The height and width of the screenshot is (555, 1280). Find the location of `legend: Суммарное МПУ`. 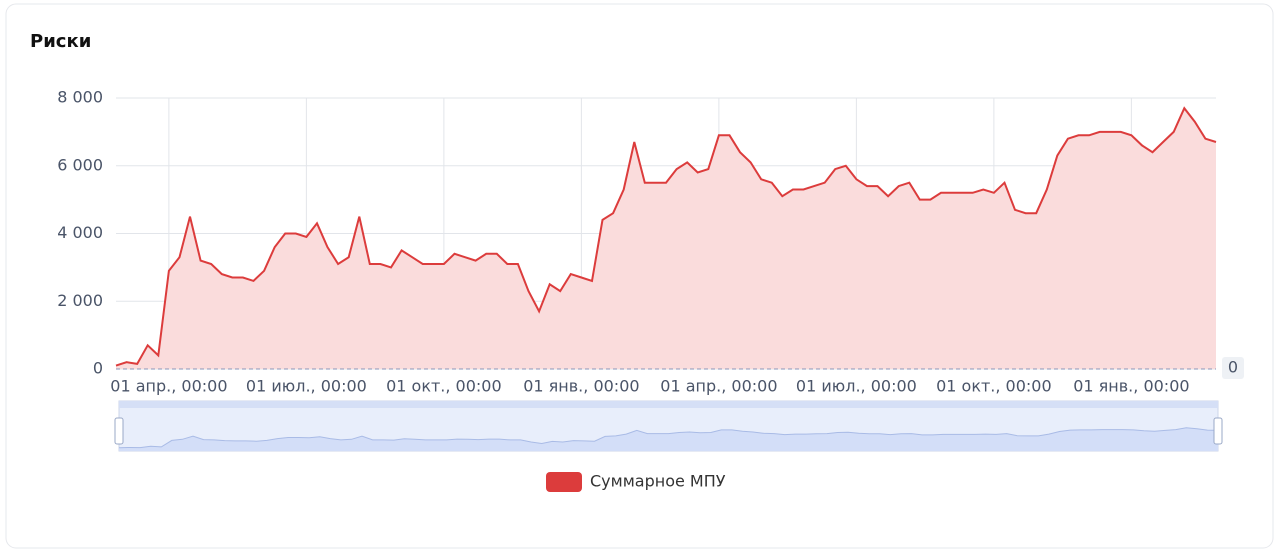

legend: Суммарное МПУ is located at coordinates (636, 482).